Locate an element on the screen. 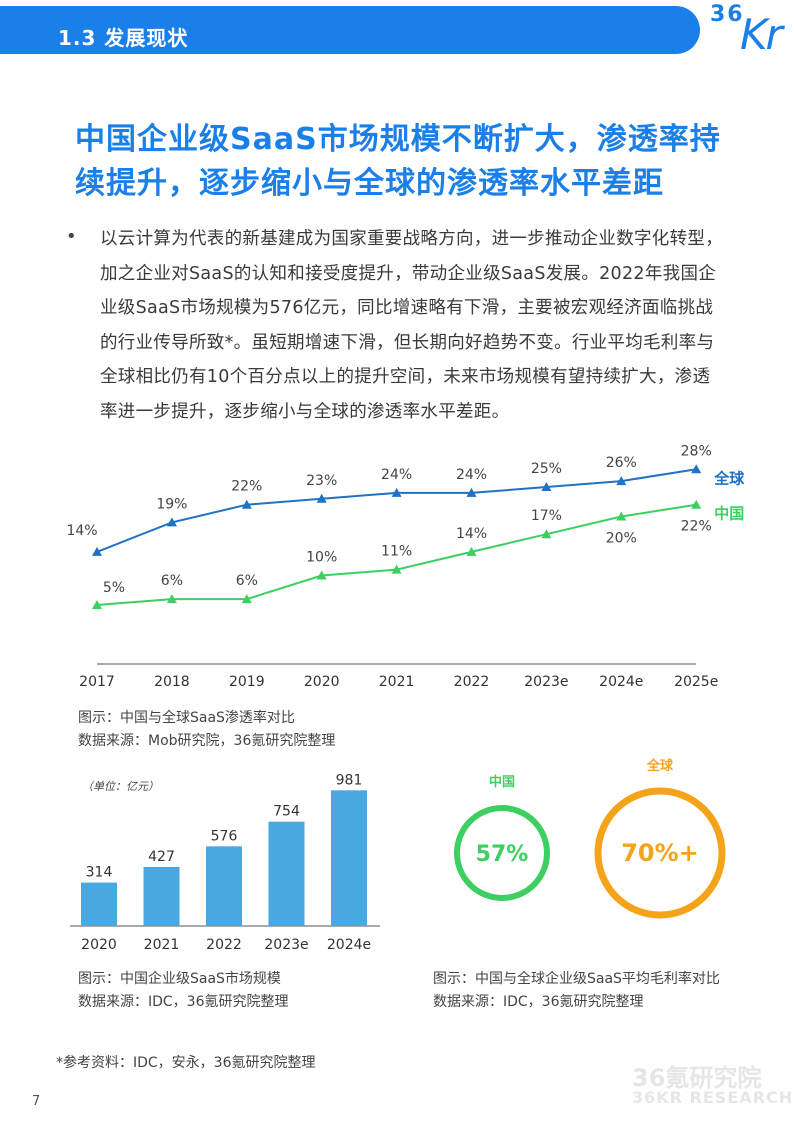 The image size is (794, 1123). section-title: 1.3 发展现状 is located at coordinates (123, 38).